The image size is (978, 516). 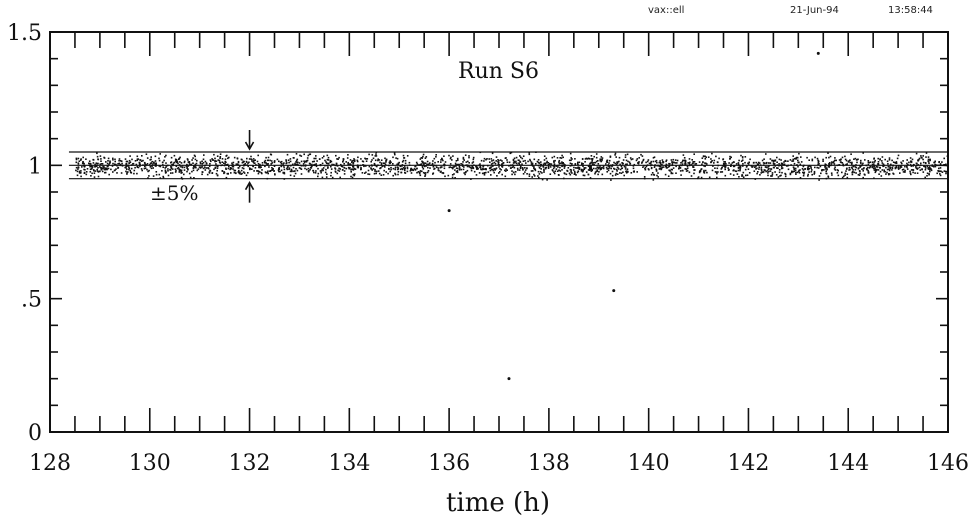 I want to click on x-tick-label: 134, so click(x=349, y=463).